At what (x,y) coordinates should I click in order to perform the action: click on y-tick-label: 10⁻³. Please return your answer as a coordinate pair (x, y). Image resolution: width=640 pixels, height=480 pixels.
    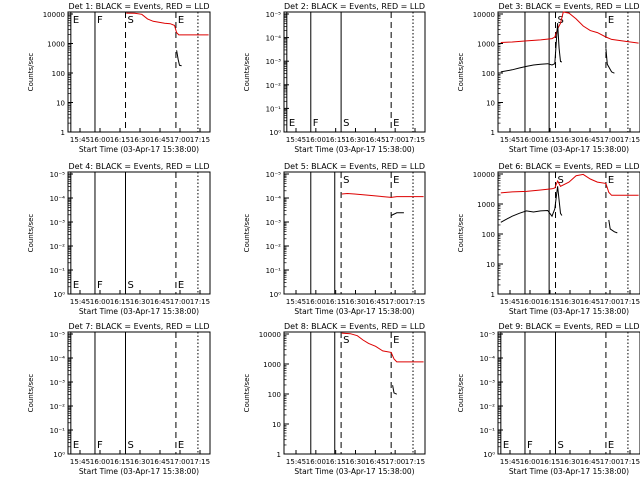
    Looking at the image, I should click on (58, 383).